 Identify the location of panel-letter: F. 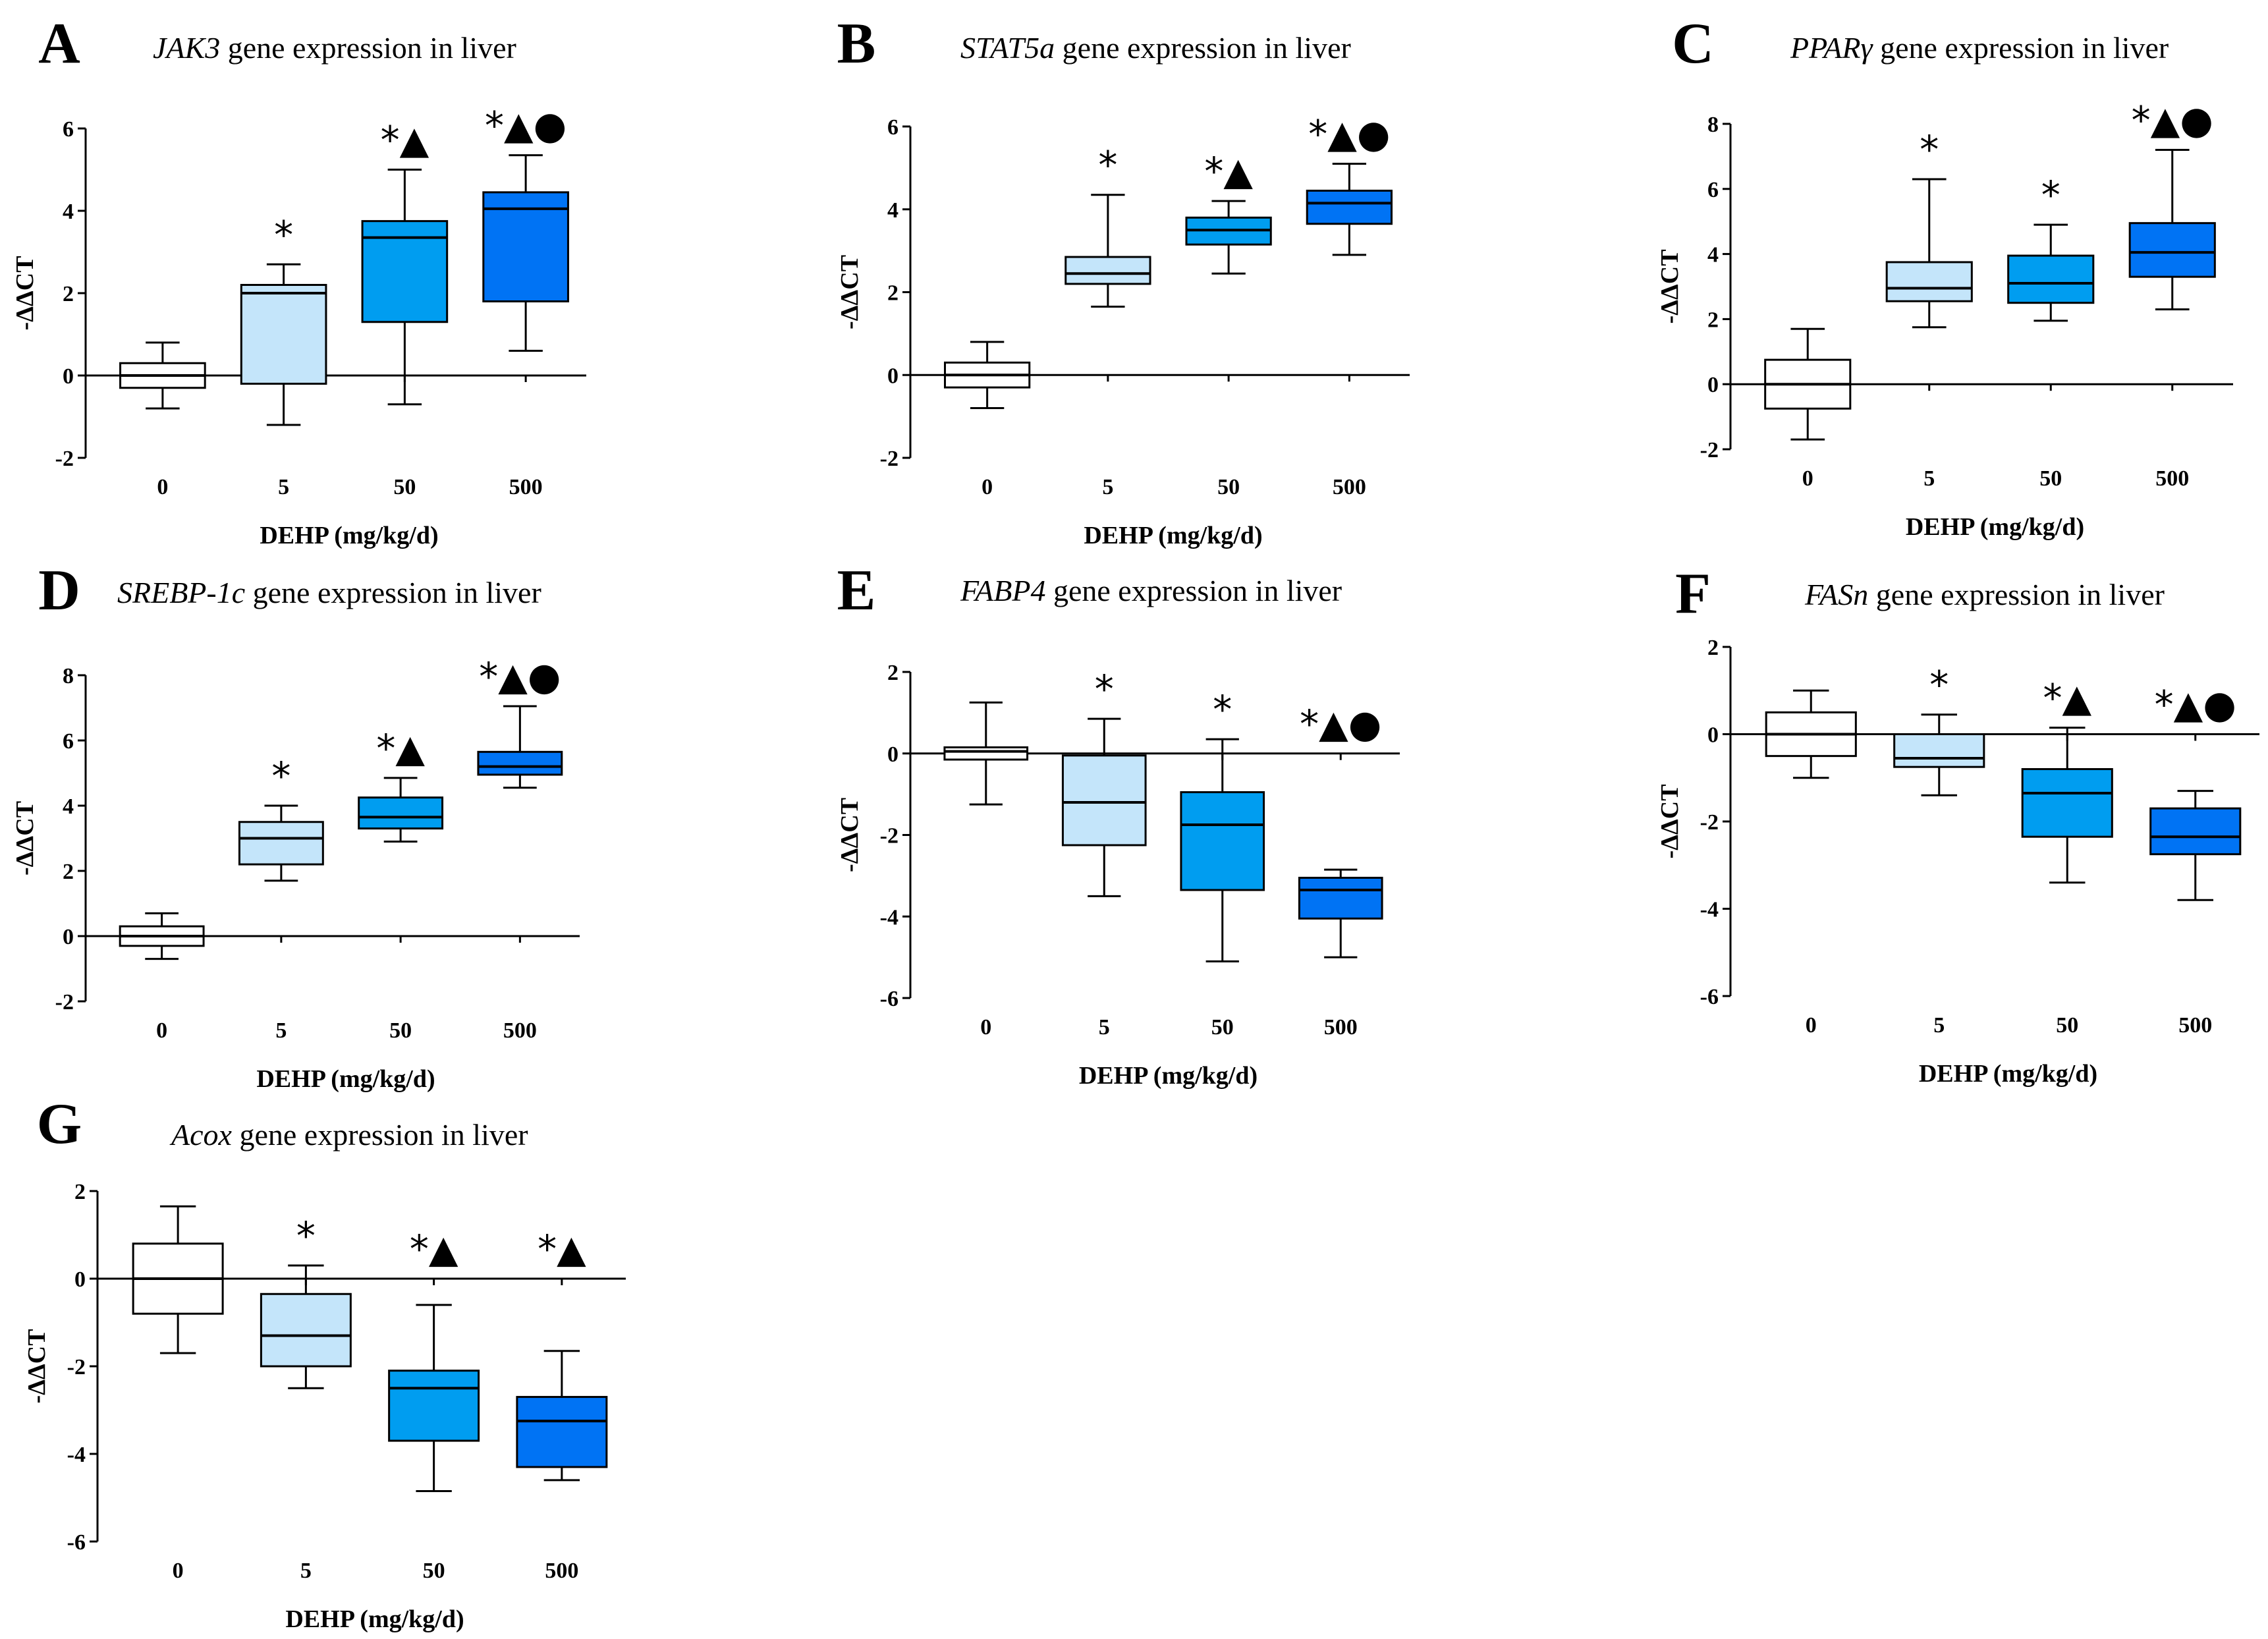
(1693, 594).